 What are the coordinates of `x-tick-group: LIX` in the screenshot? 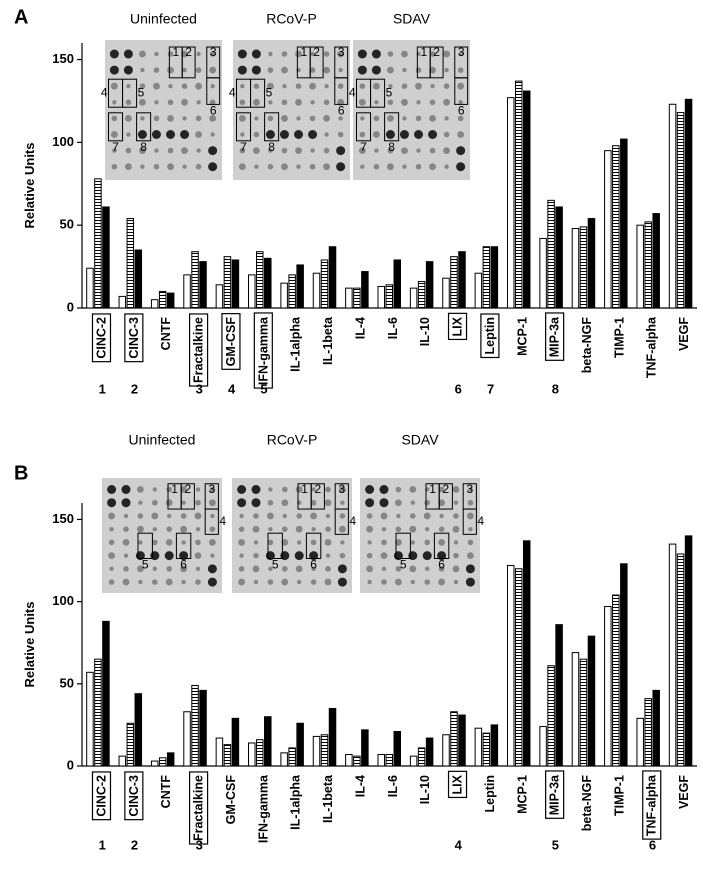 It's located at (457, 784).